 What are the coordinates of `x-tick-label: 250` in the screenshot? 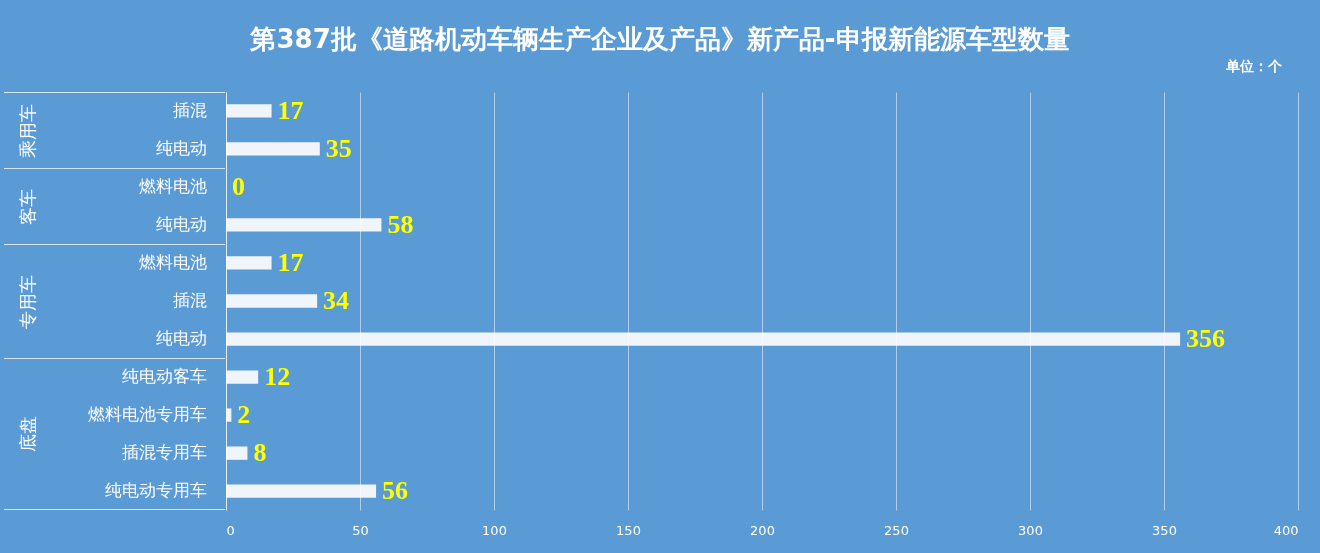 It's located at (896, 530).